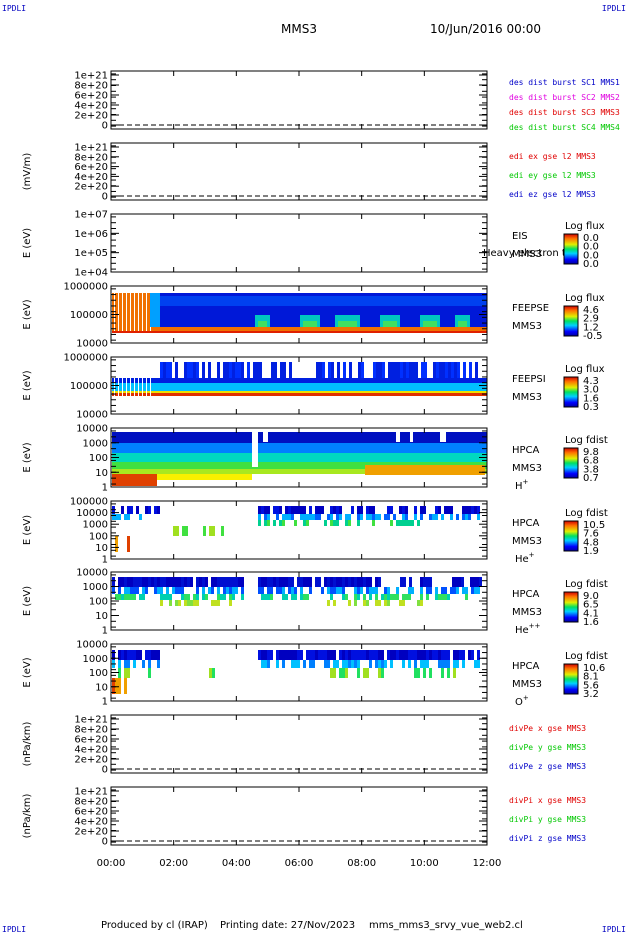 This screenshot has width=630, height=934. I want to click on y-tick-label: 1e+07, so click(91, 215).